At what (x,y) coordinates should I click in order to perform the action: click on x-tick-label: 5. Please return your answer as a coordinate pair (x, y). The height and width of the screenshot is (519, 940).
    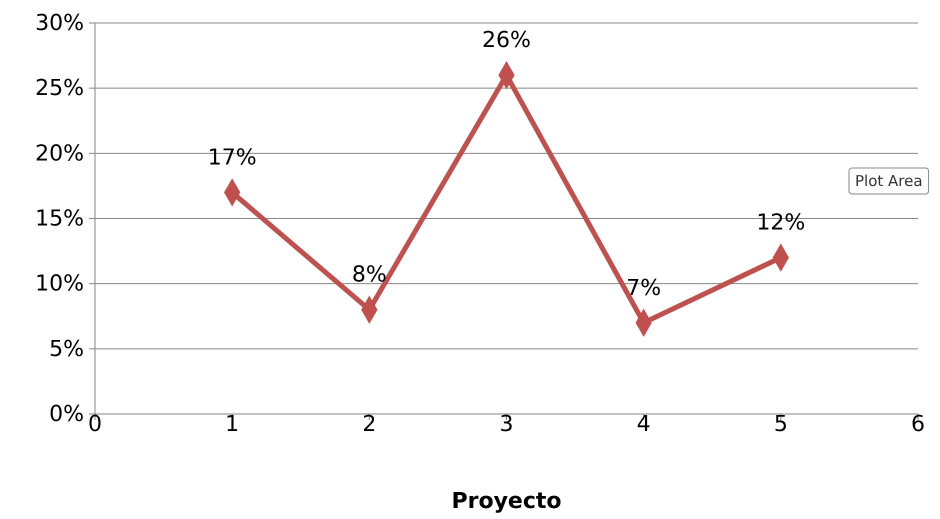
    Looking at the image, I should click on (781, 424).